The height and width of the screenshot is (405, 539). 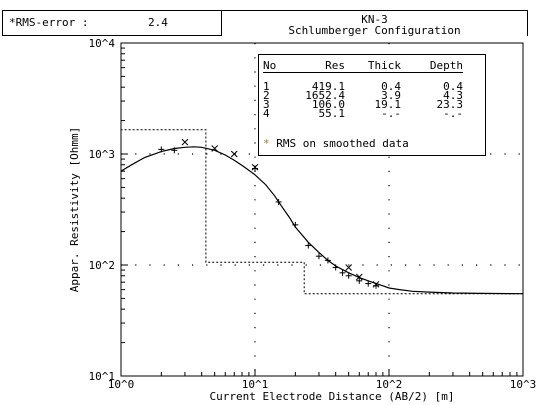 I want to click on layer-depth: 4.3, so click(x=453, y=95).